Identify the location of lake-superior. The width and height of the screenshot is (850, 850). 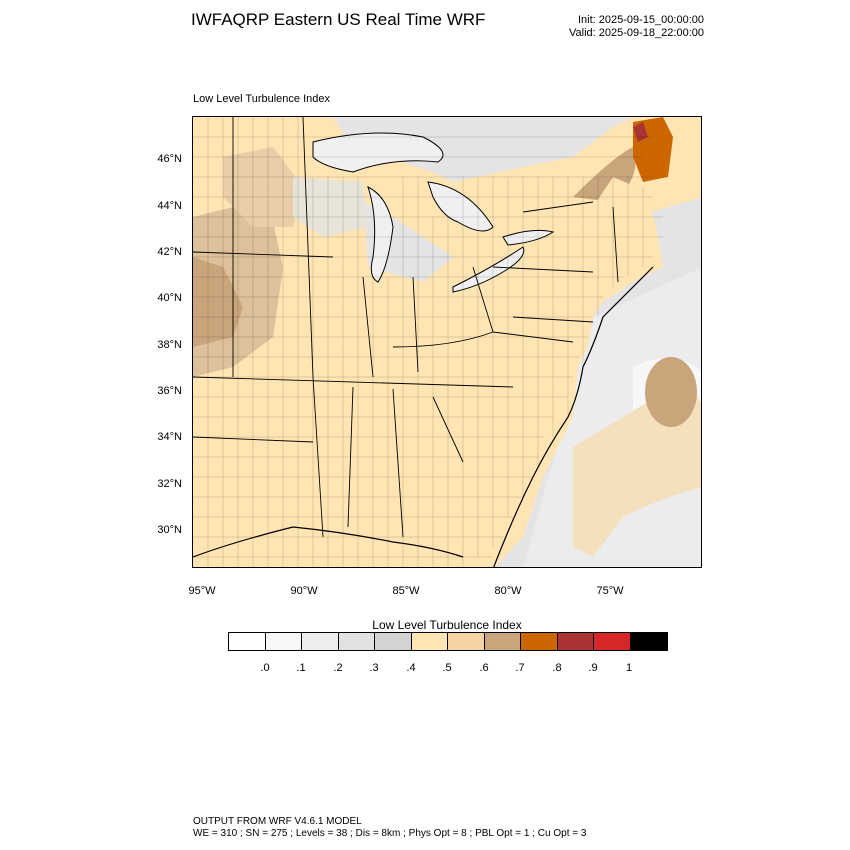
(378, 152).